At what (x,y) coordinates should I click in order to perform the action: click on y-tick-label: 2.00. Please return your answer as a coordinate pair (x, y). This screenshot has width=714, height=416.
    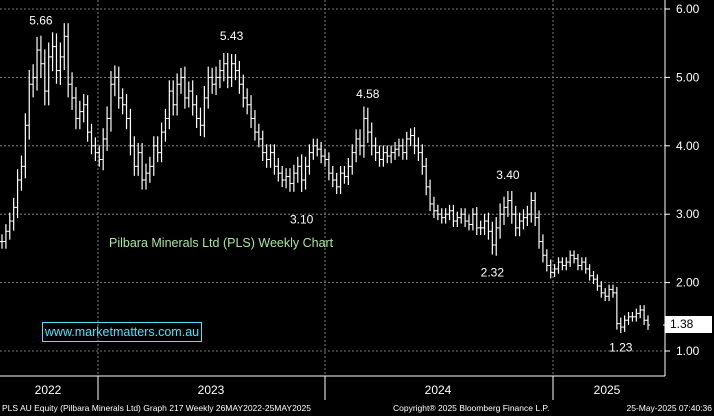
    Looking at the image, I should click on (688, 283).